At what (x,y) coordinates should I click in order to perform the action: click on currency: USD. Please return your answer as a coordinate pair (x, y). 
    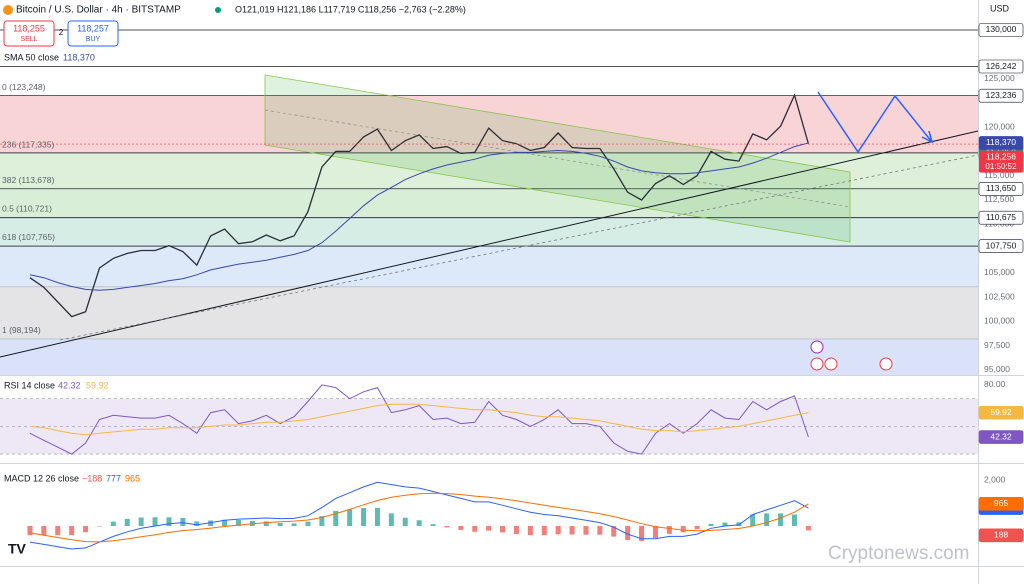
    Looking at the image, I should click on (1000, 8).